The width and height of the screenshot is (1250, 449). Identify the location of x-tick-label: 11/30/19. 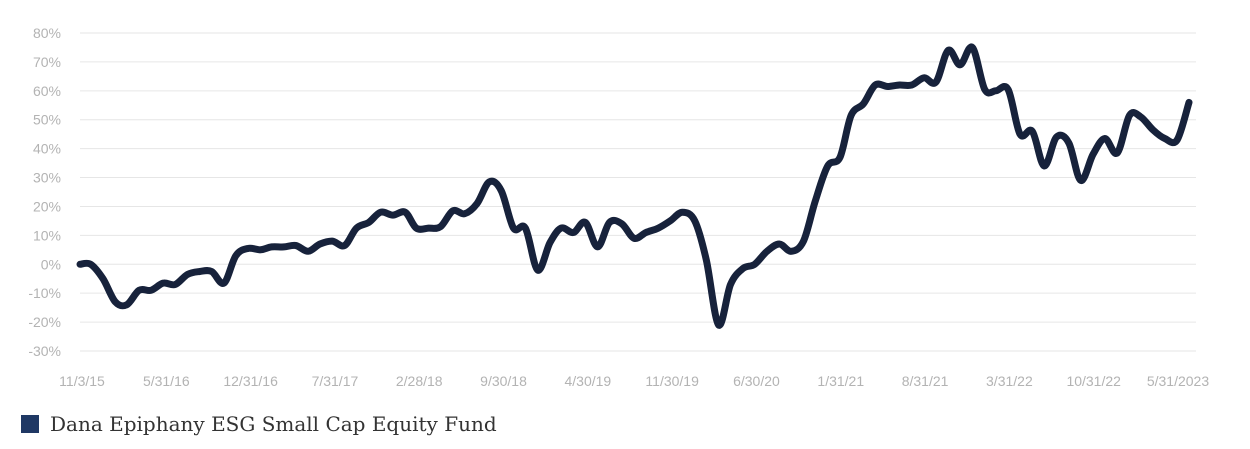
(672, 381).